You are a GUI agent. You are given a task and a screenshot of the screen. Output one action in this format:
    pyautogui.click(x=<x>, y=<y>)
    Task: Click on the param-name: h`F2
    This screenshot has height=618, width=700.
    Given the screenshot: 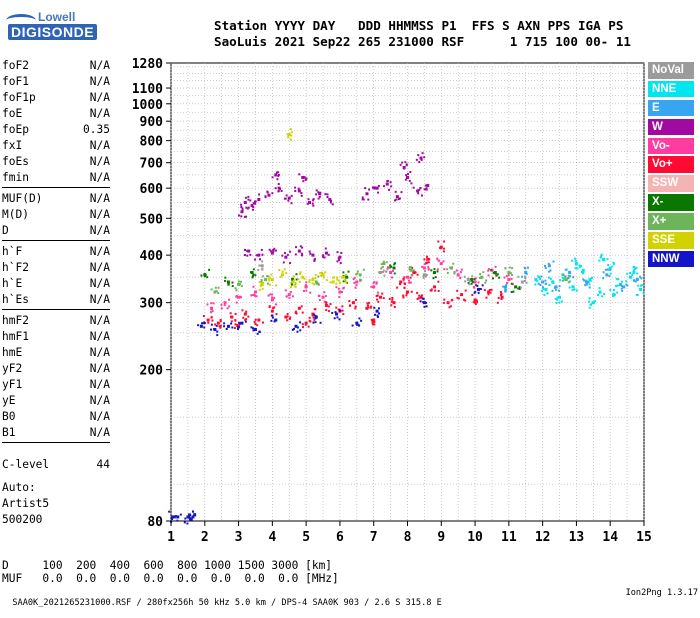 What is the action you would take?
    pyautogui.click(x=15, y=267)
    